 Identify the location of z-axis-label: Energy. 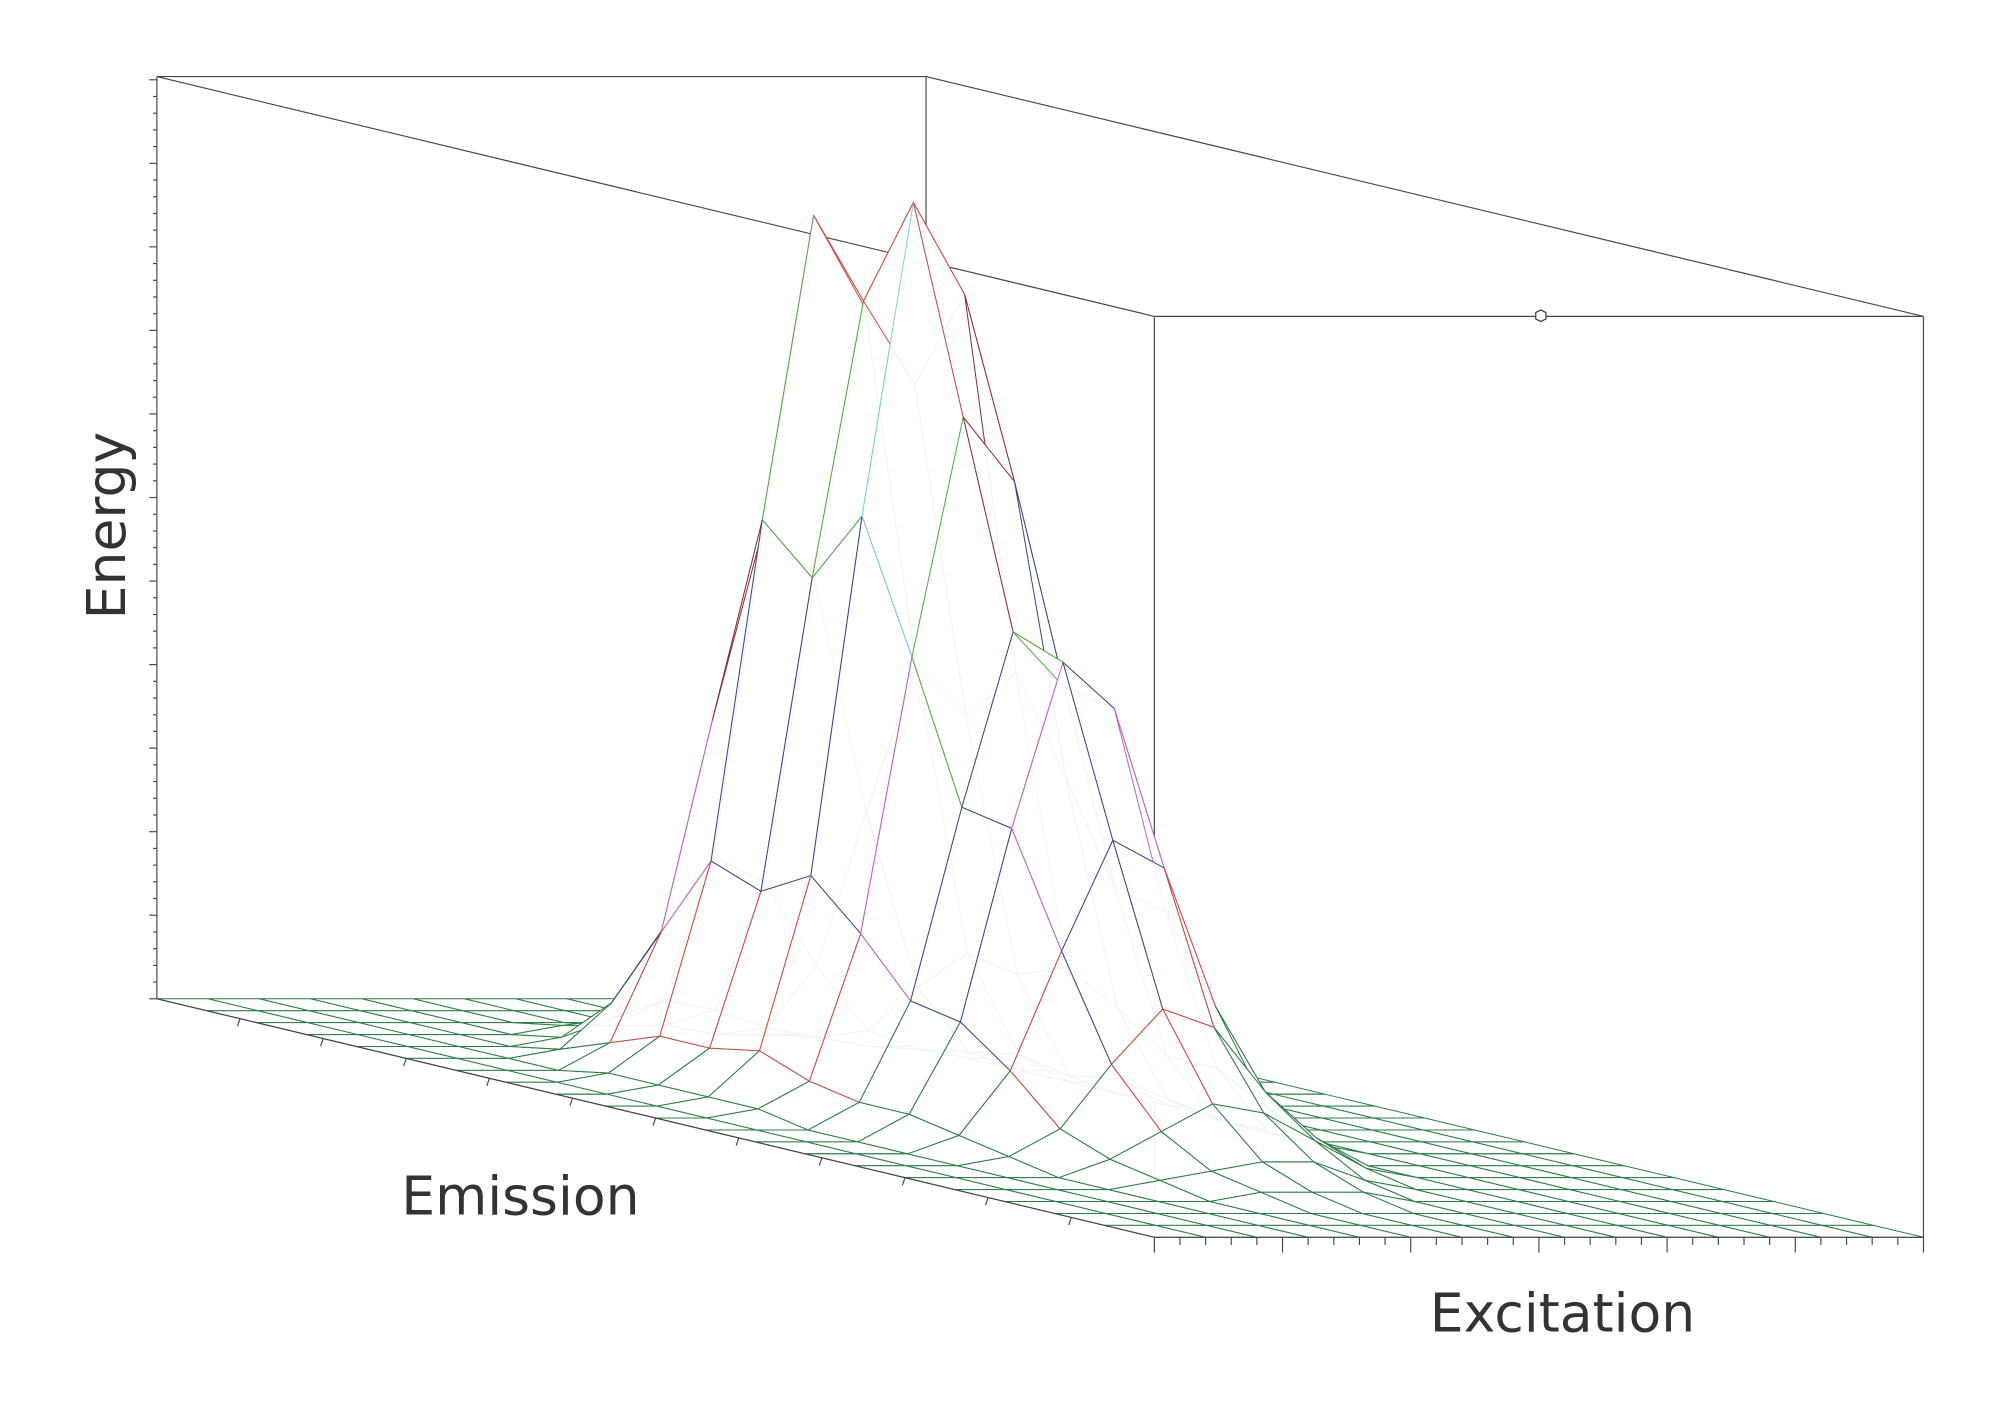
(106, 526).